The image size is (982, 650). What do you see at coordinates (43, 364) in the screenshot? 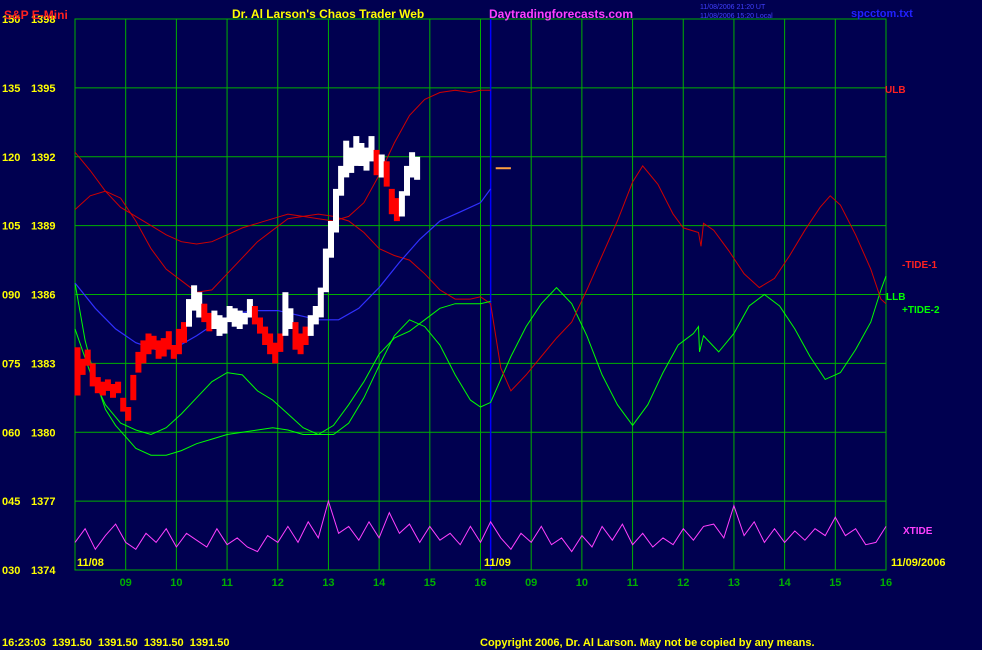
I see `y-tick-price: 1383` at bounding box center [43, 364].